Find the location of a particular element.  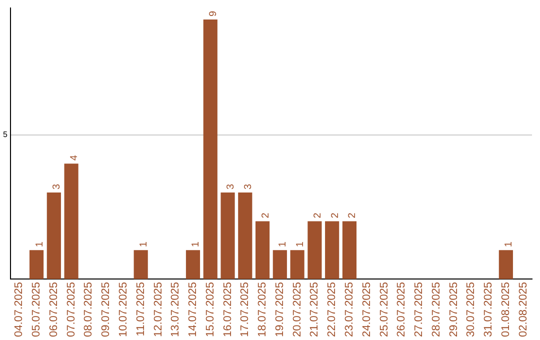

x-tick-label: 27.07.2025 is located at coordinates (419, 310).